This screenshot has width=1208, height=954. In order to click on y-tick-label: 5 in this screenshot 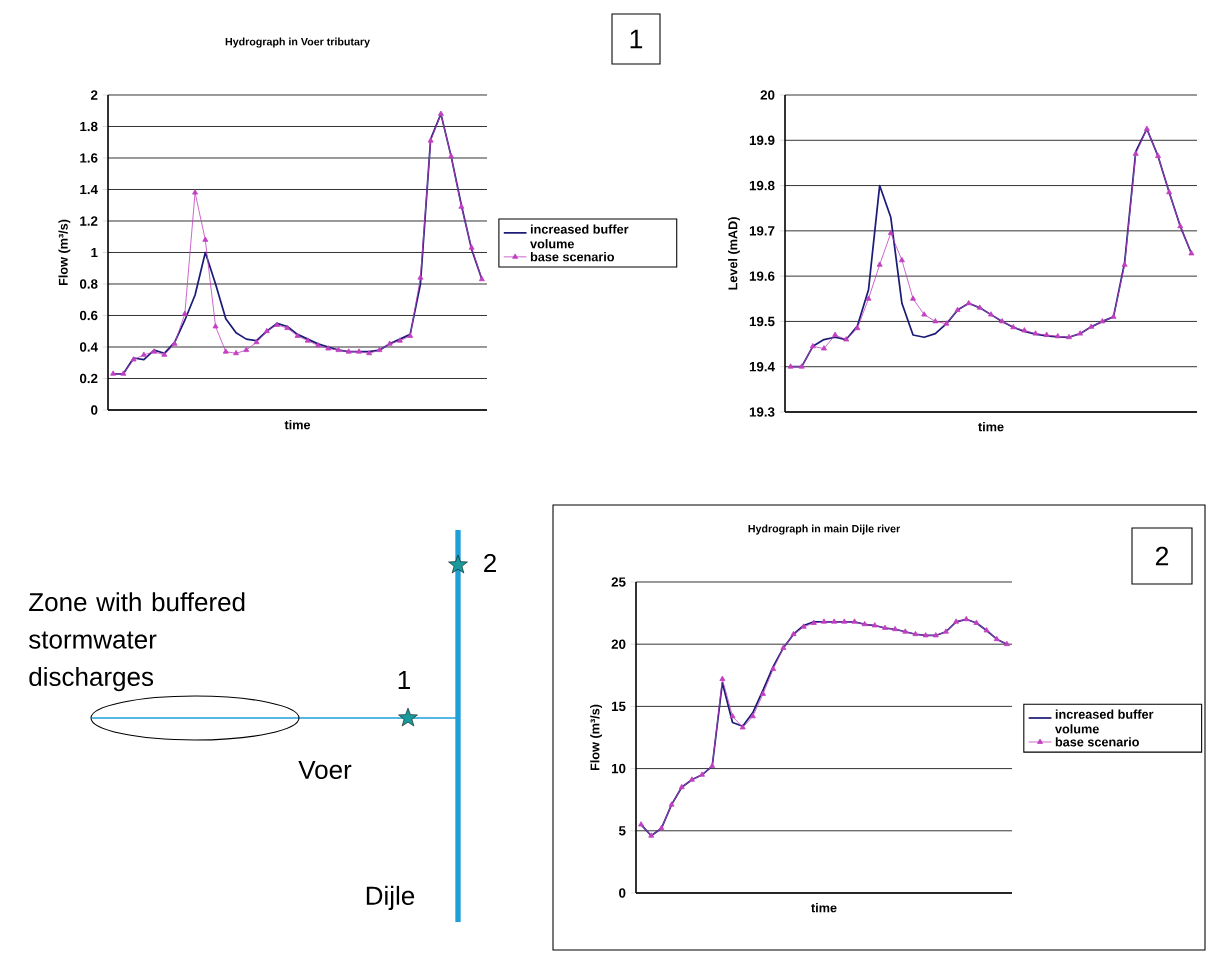, I will do `click(622, 831)`.